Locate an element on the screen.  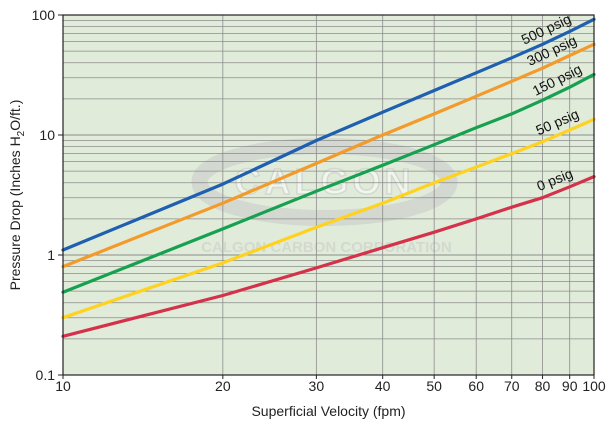
y-tick-label: 100 is located at coordinates (44, 15).